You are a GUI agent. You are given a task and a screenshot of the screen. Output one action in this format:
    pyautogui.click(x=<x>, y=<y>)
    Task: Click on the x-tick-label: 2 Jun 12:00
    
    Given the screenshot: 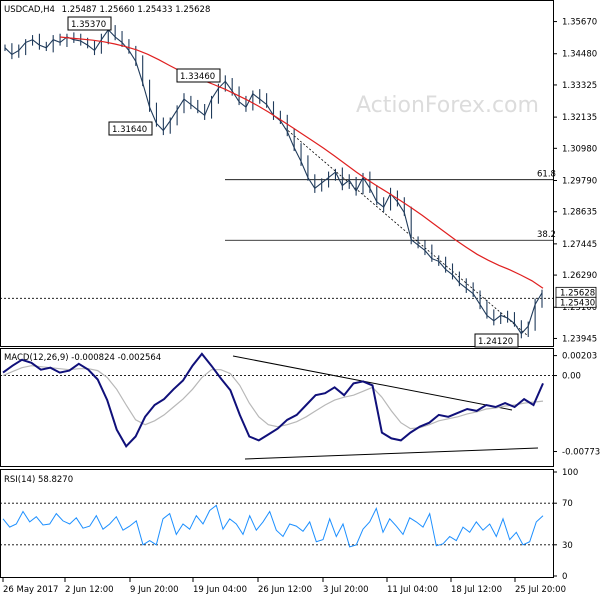 What is the action you would take?
    pyautogui.click(x=89, y=590)
    